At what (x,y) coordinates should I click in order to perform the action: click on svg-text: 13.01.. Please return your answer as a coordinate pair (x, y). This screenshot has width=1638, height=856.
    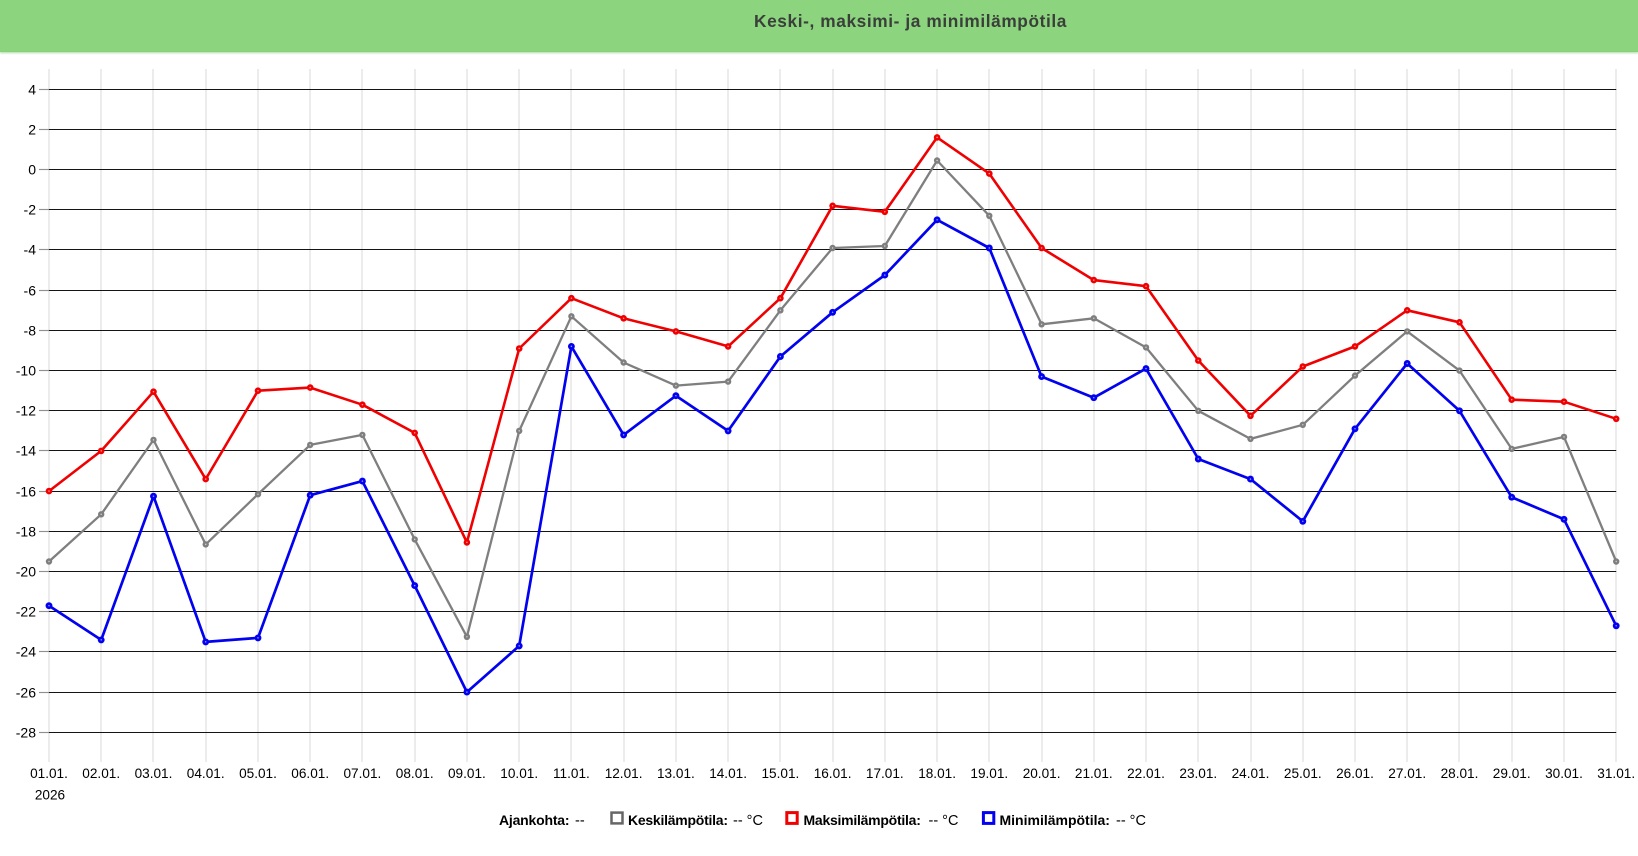
    Looking at the image, I should click on (676, 773).